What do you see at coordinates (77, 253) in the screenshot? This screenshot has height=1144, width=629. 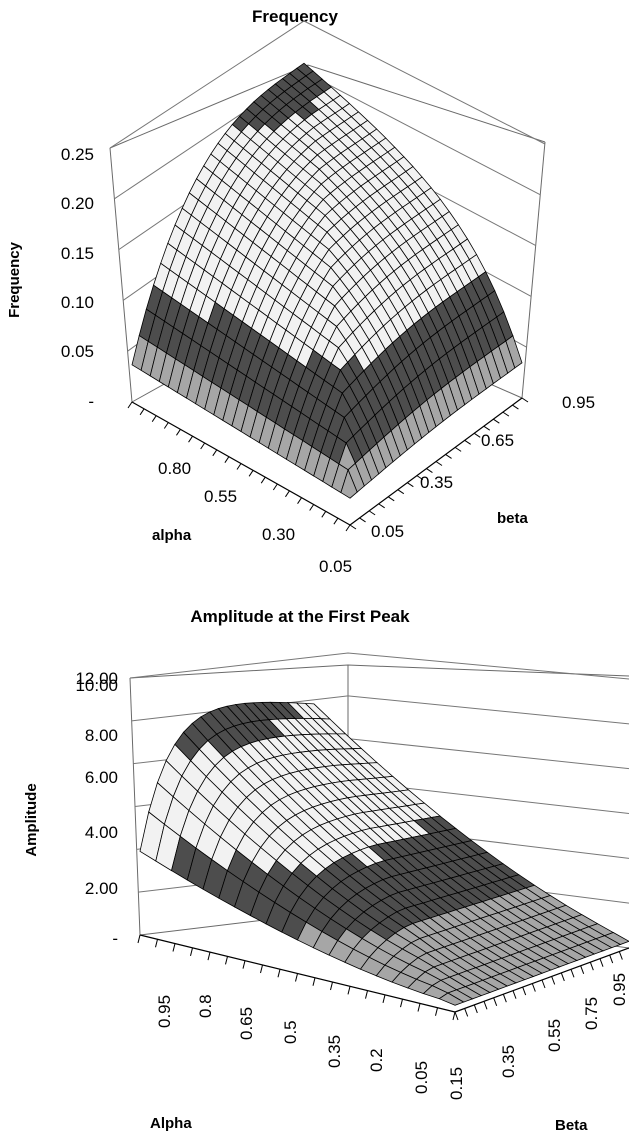 I see `z-tick-label: 0.15` at bounding box center [77, 253].